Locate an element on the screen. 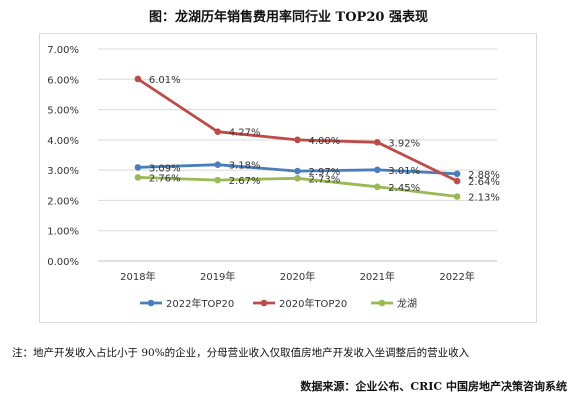 The width and height of the screenshot is (577, 402). x-axis-ticks: 2018年 2019年 2020年 2021年 2022年 is located at coordinates (297, 276).